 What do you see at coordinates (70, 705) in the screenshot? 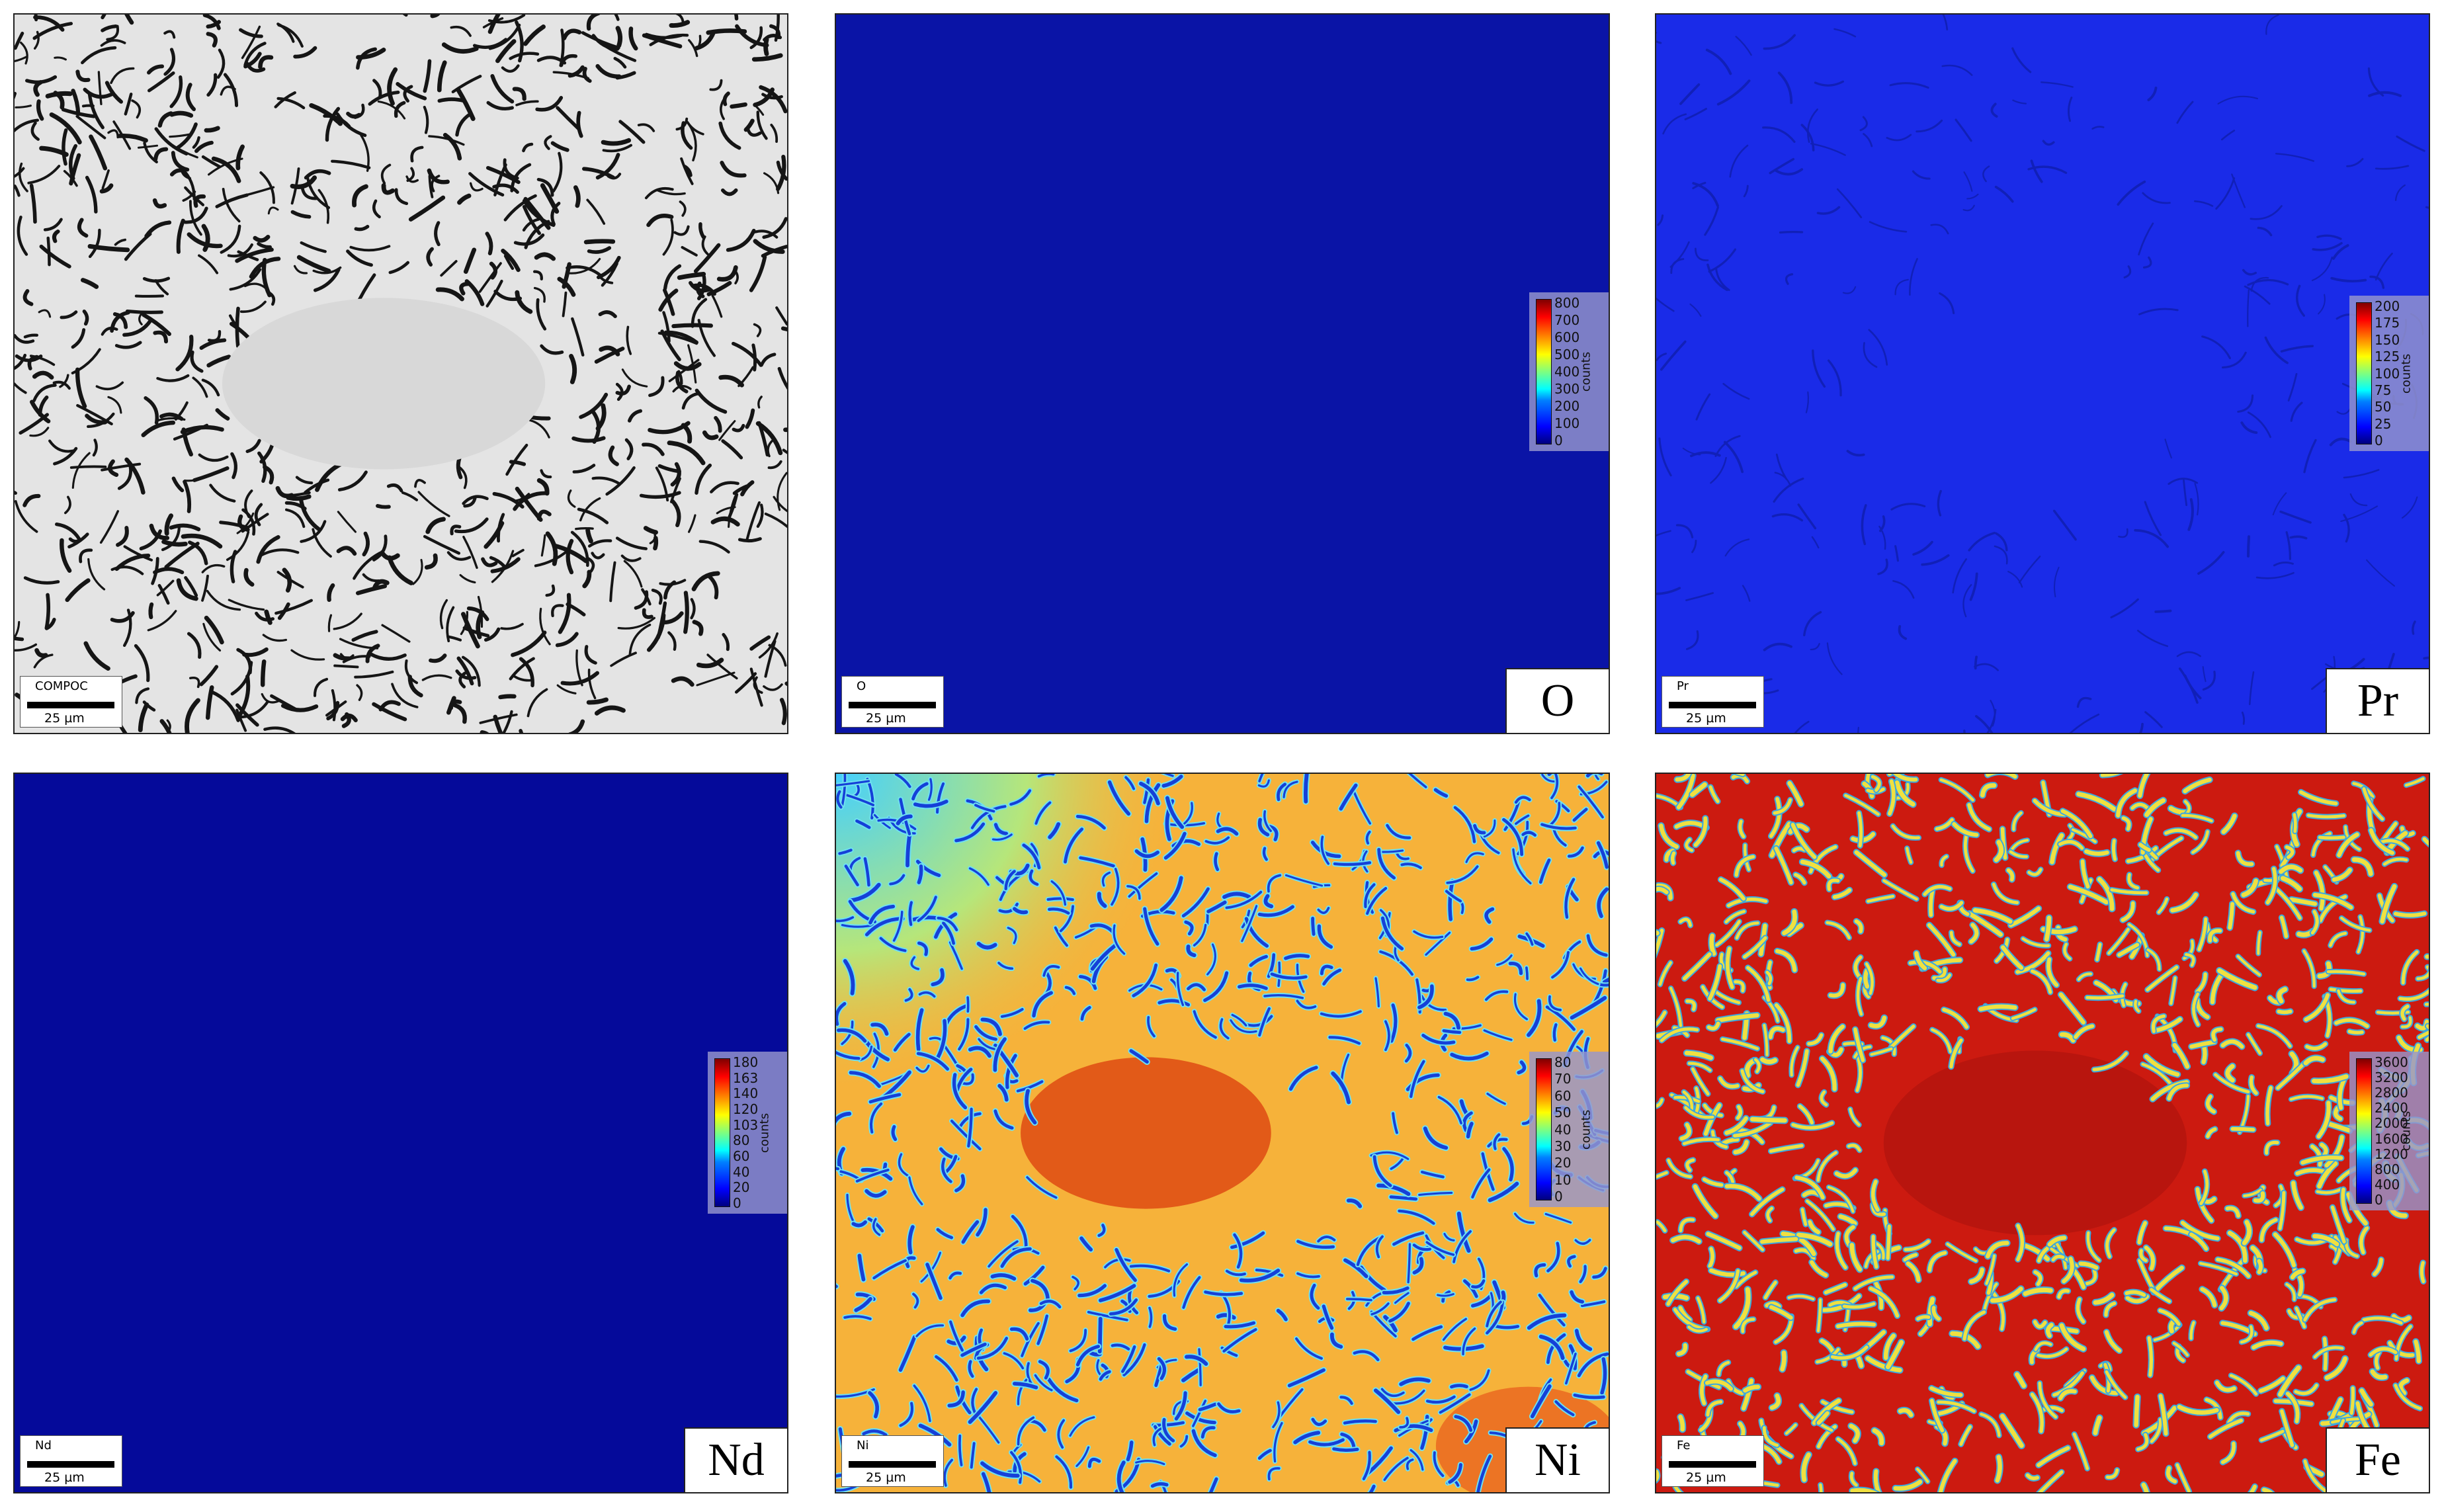
I see `scale-bar-line` at bounding box center [70, 705].